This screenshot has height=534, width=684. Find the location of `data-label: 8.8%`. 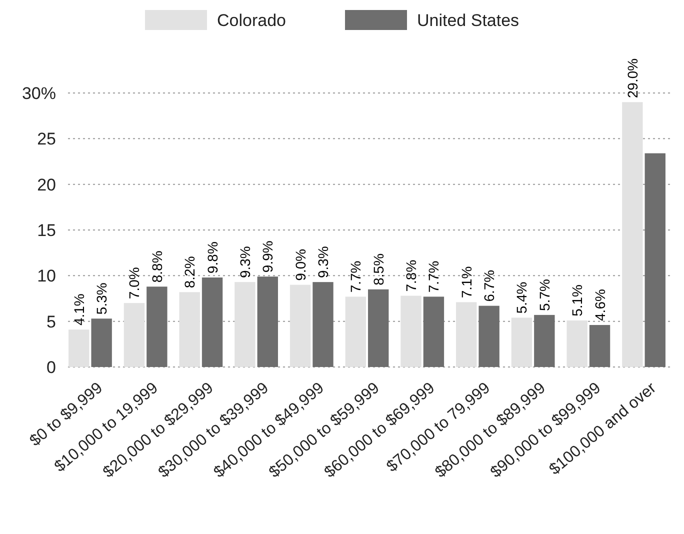

data-label: 8.8% is located at coordinates (156, 266).